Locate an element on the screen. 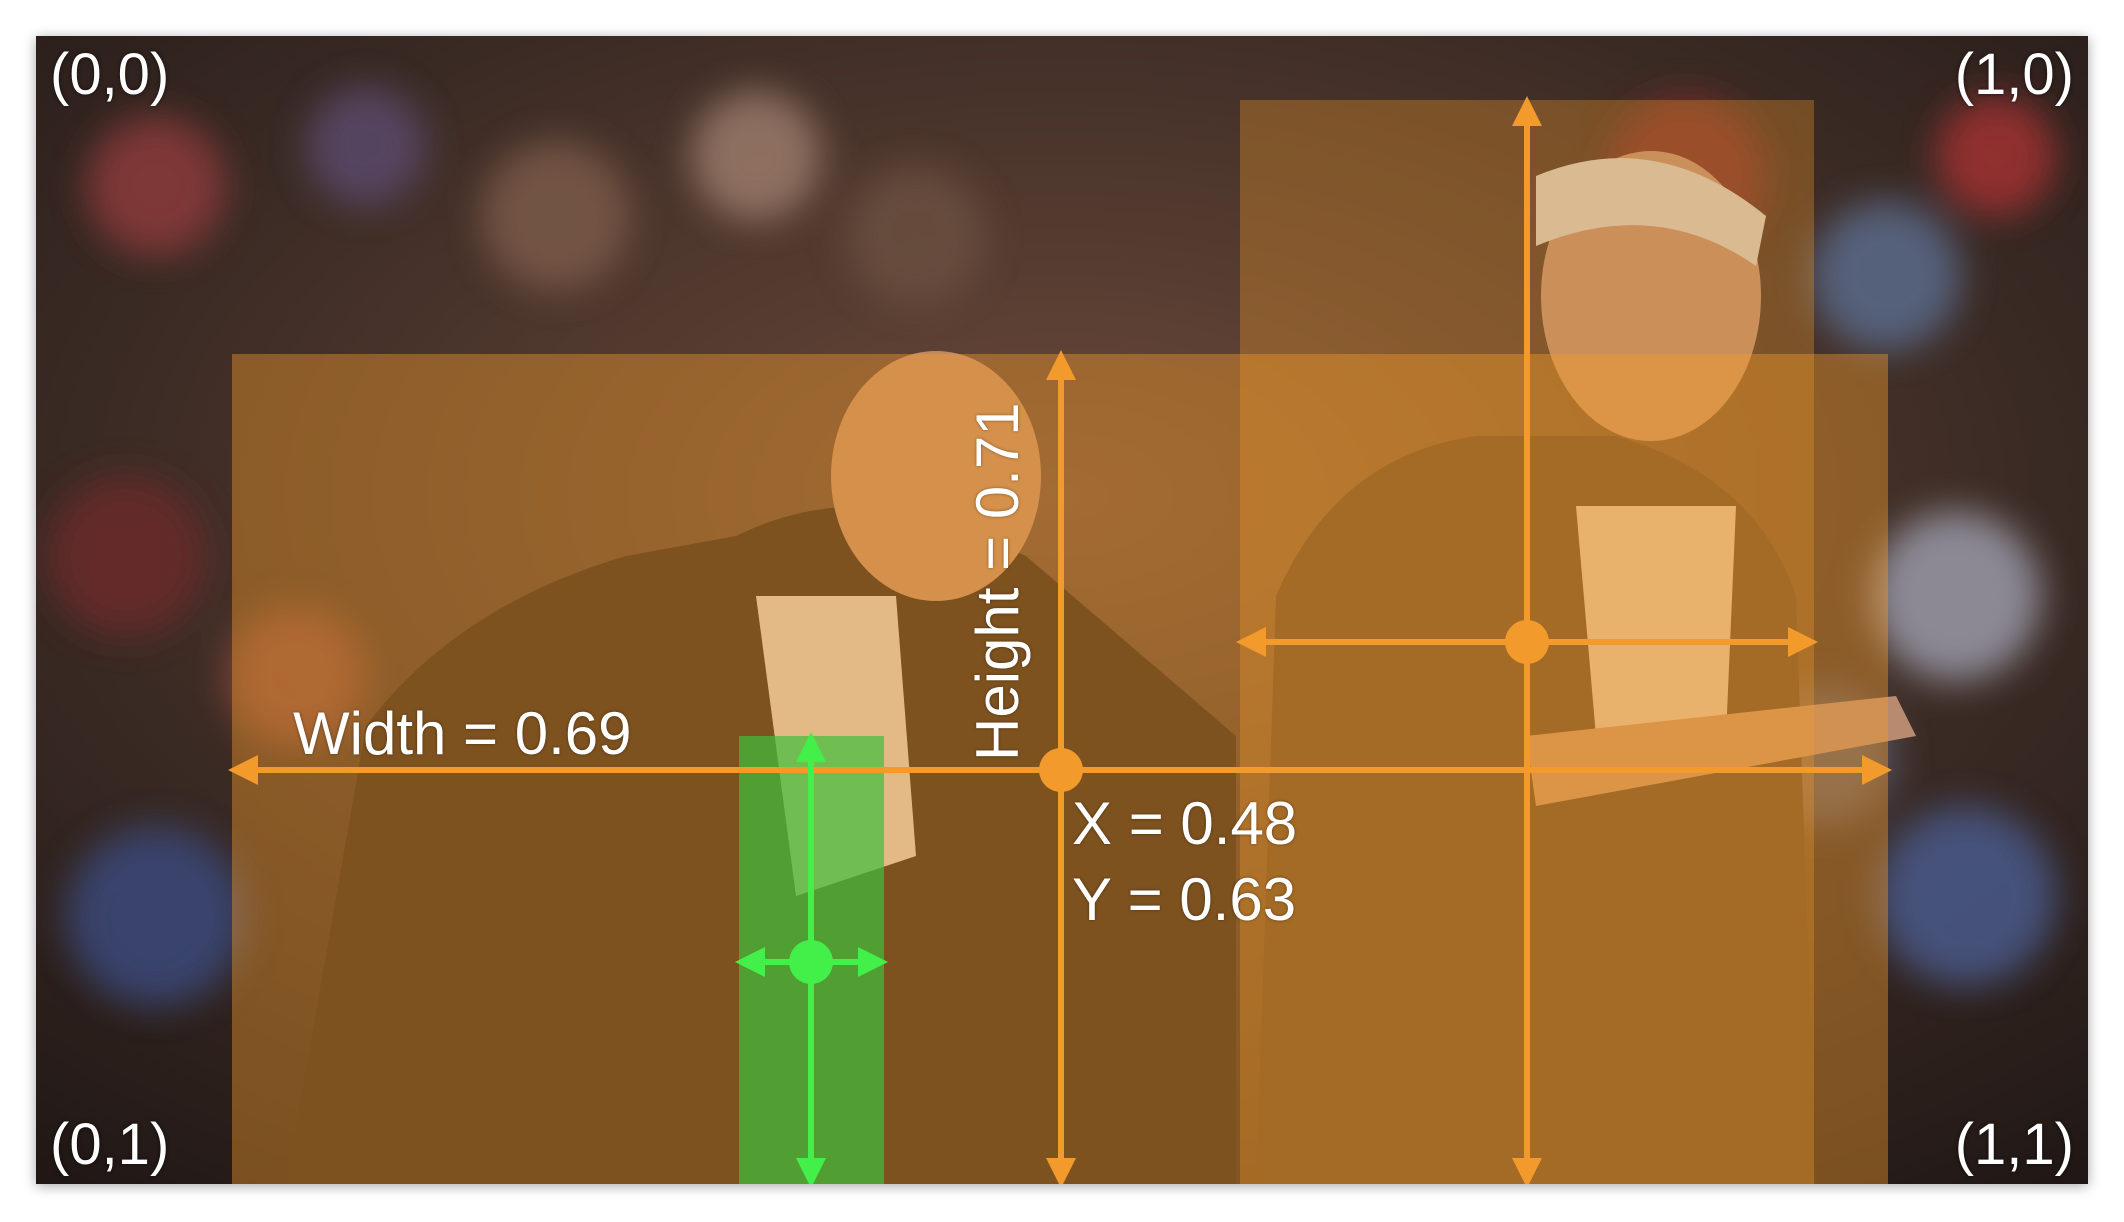 This screenshot has width=2124, height=1222. center-point-right is located at coordinates (1527, 642).